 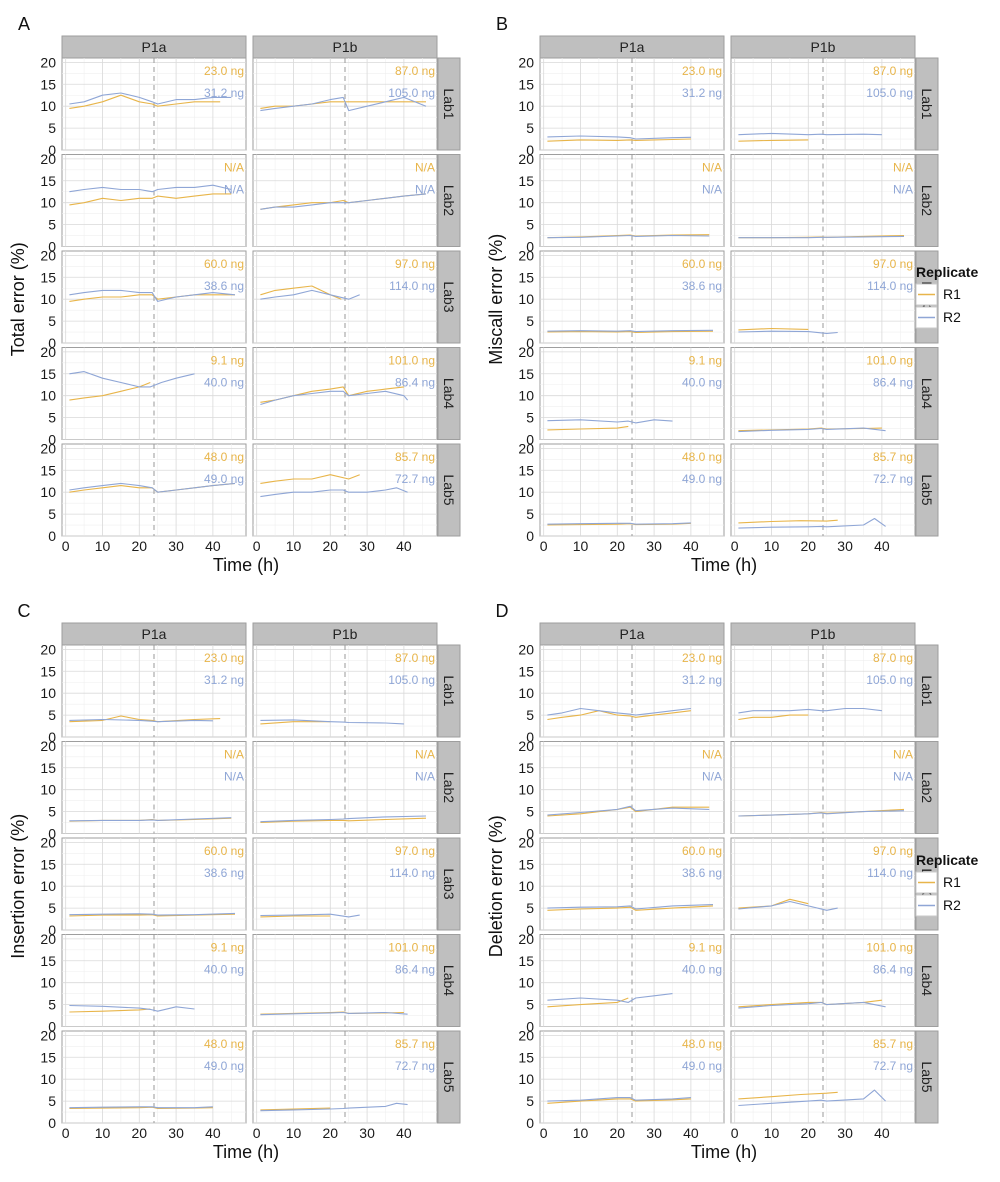 I want to click on row-strip-label: Lab2, so click(x=449, y=787).